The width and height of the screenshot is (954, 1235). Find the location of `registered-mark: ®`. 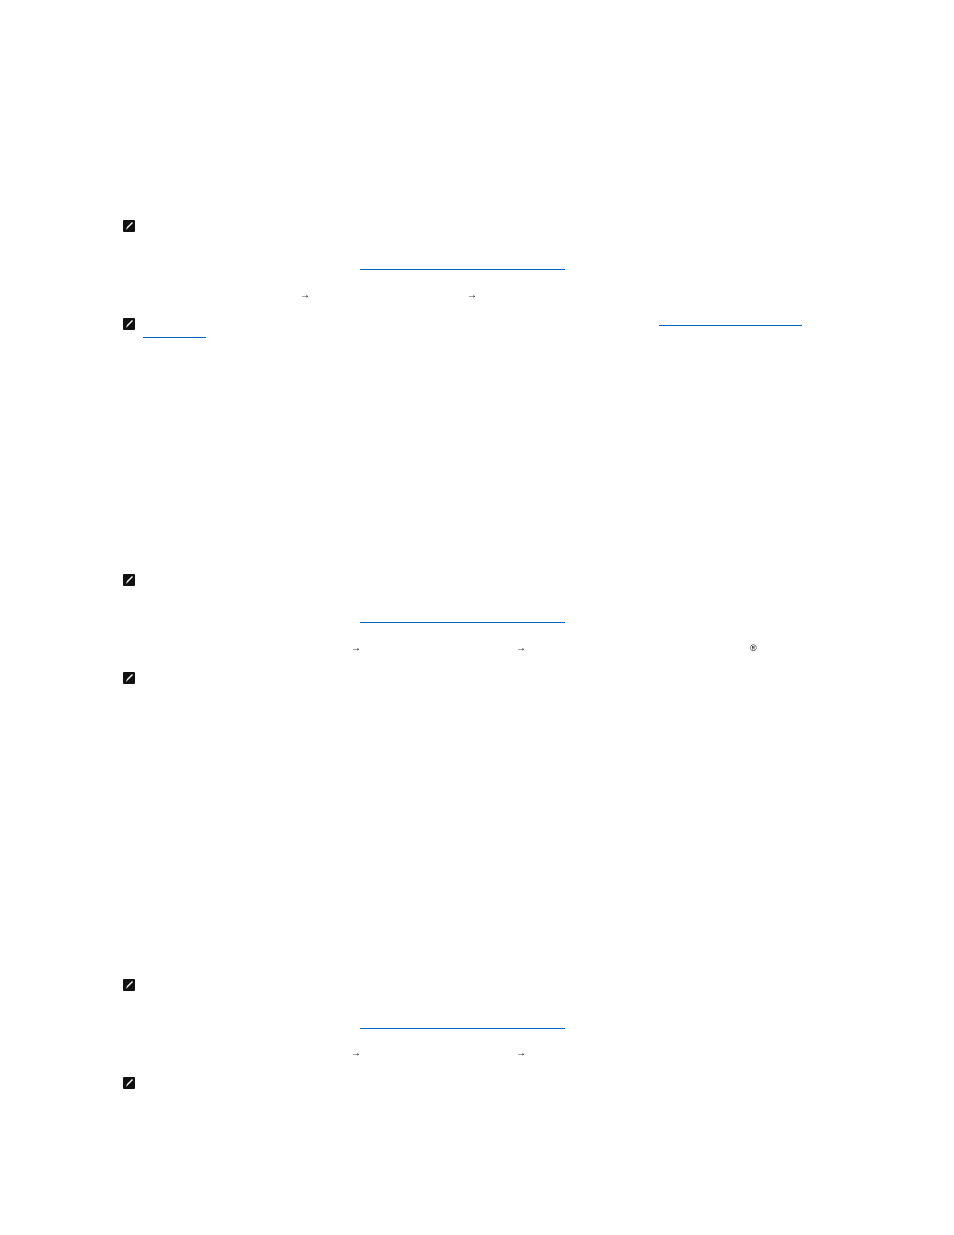

registered-mark: ® is located at coordinates (753, 648).